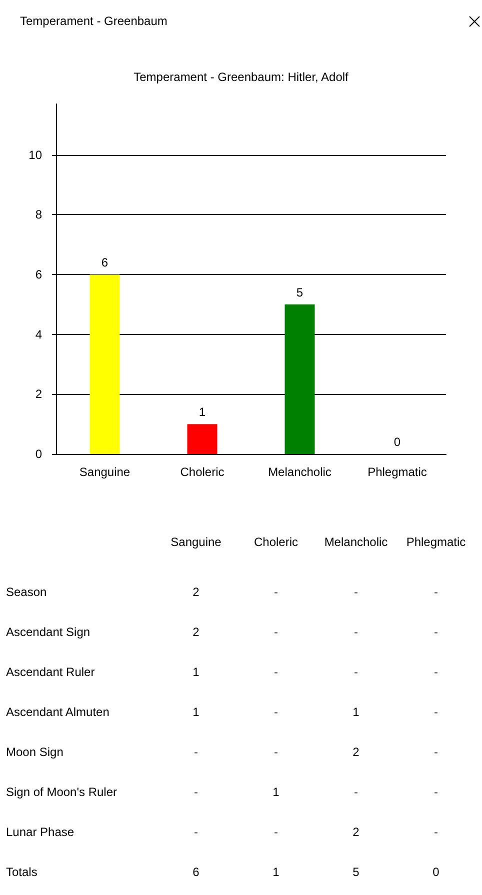 The width and height of the screenshot is (482, 895). Describe the element at coordinates (242, 77) in the screenshot. I see `chart-title: Temperament - Greenbaum: Hitler, Adolf` at that location.